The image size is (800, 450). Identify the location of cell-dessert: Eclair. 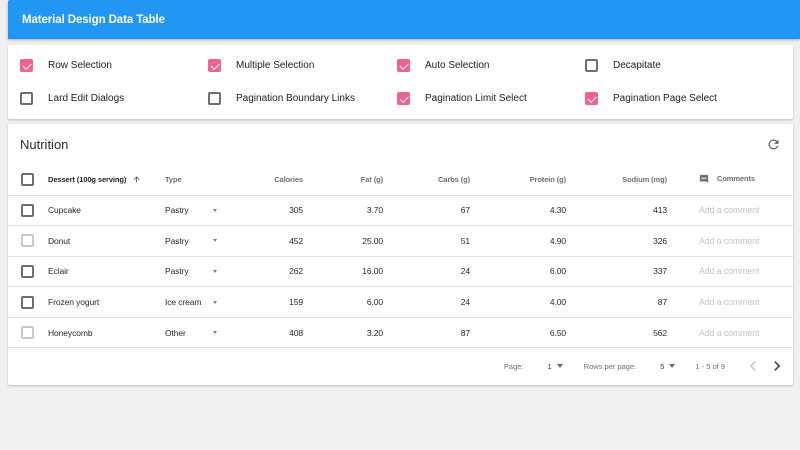
(58, 271).